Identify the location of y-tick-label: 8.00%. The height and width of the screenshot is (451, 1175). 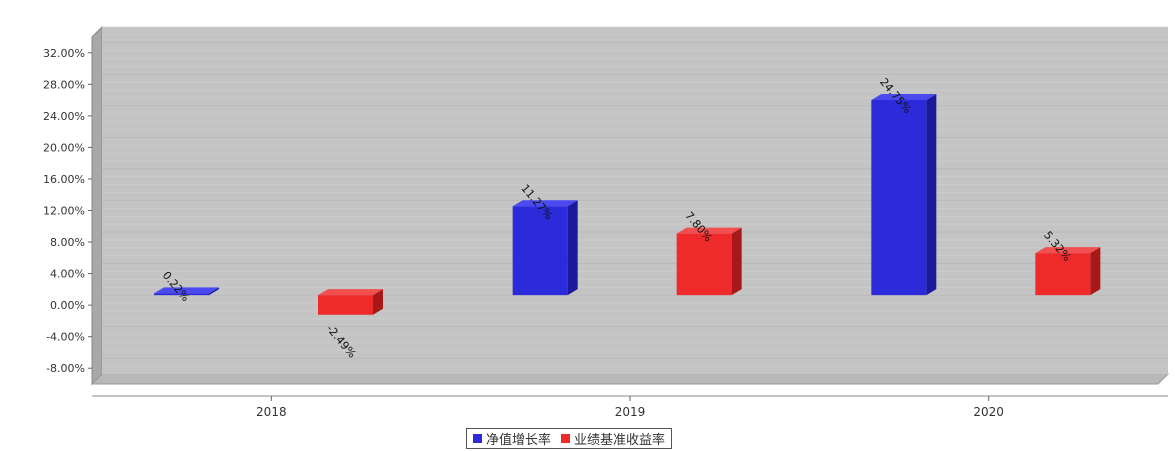
(67, 242).